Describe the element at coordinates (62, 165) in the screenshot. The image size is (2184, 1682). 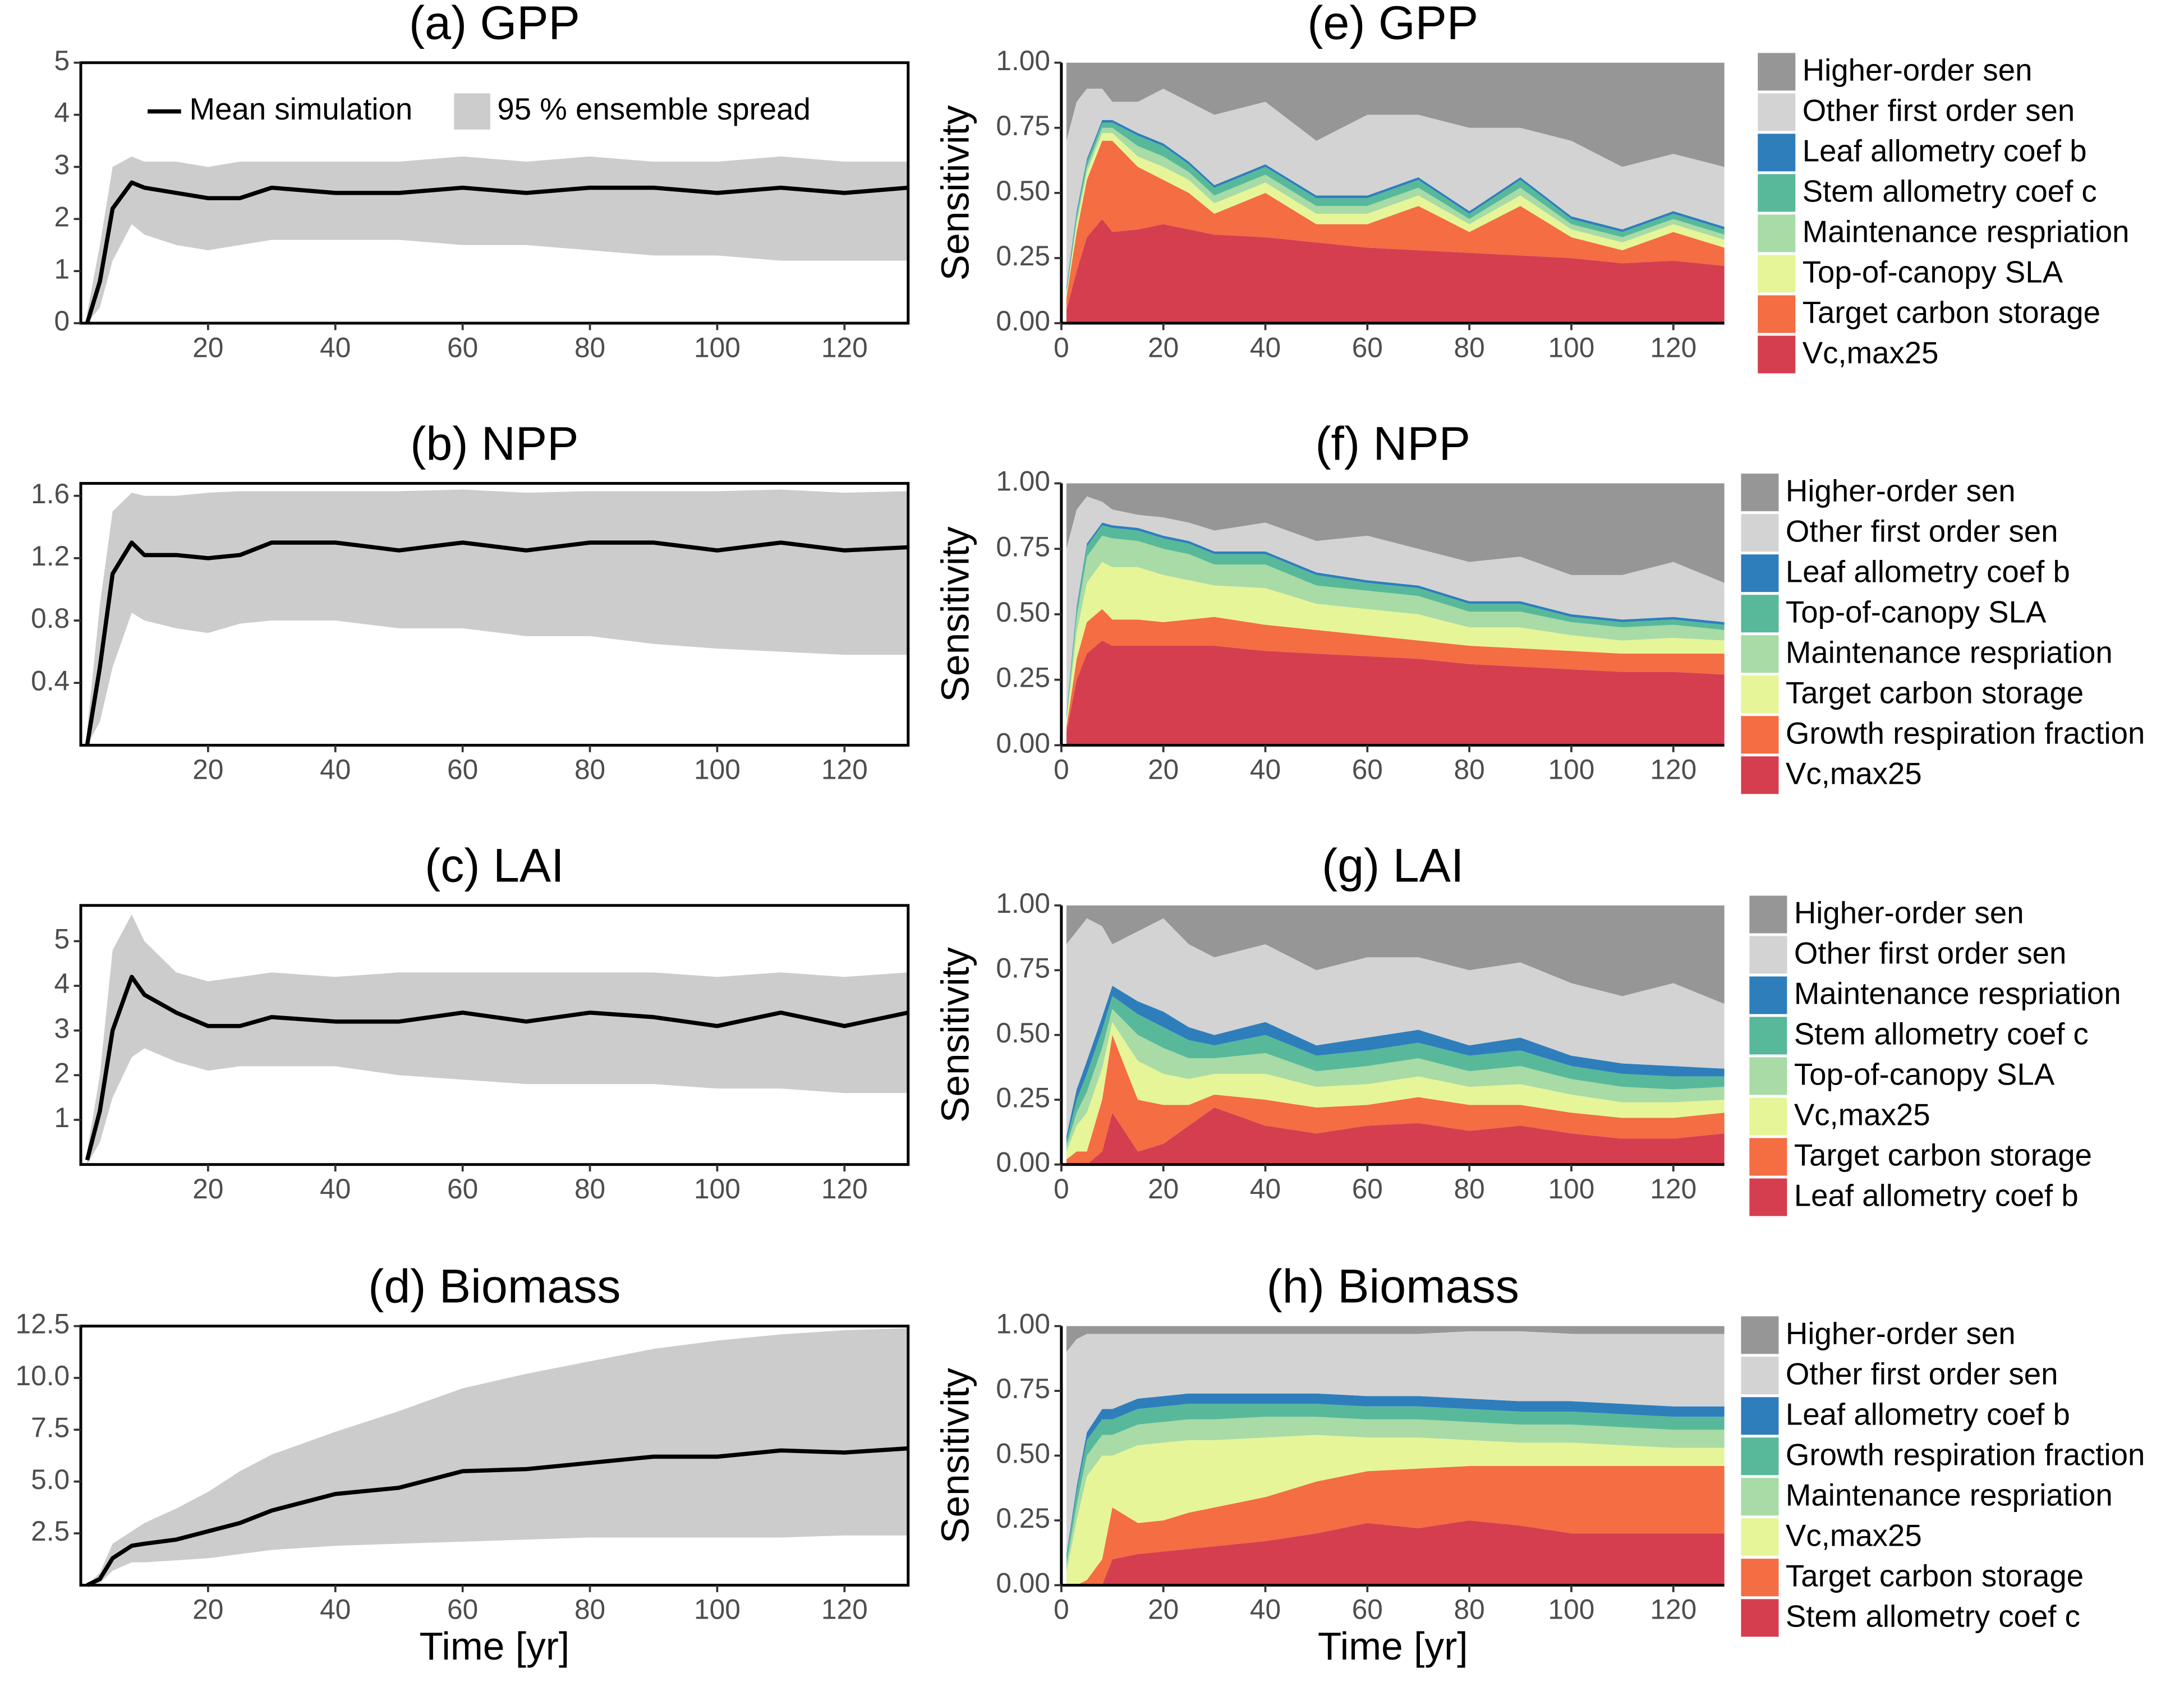
I see `y-tick-label: 3` at that location.